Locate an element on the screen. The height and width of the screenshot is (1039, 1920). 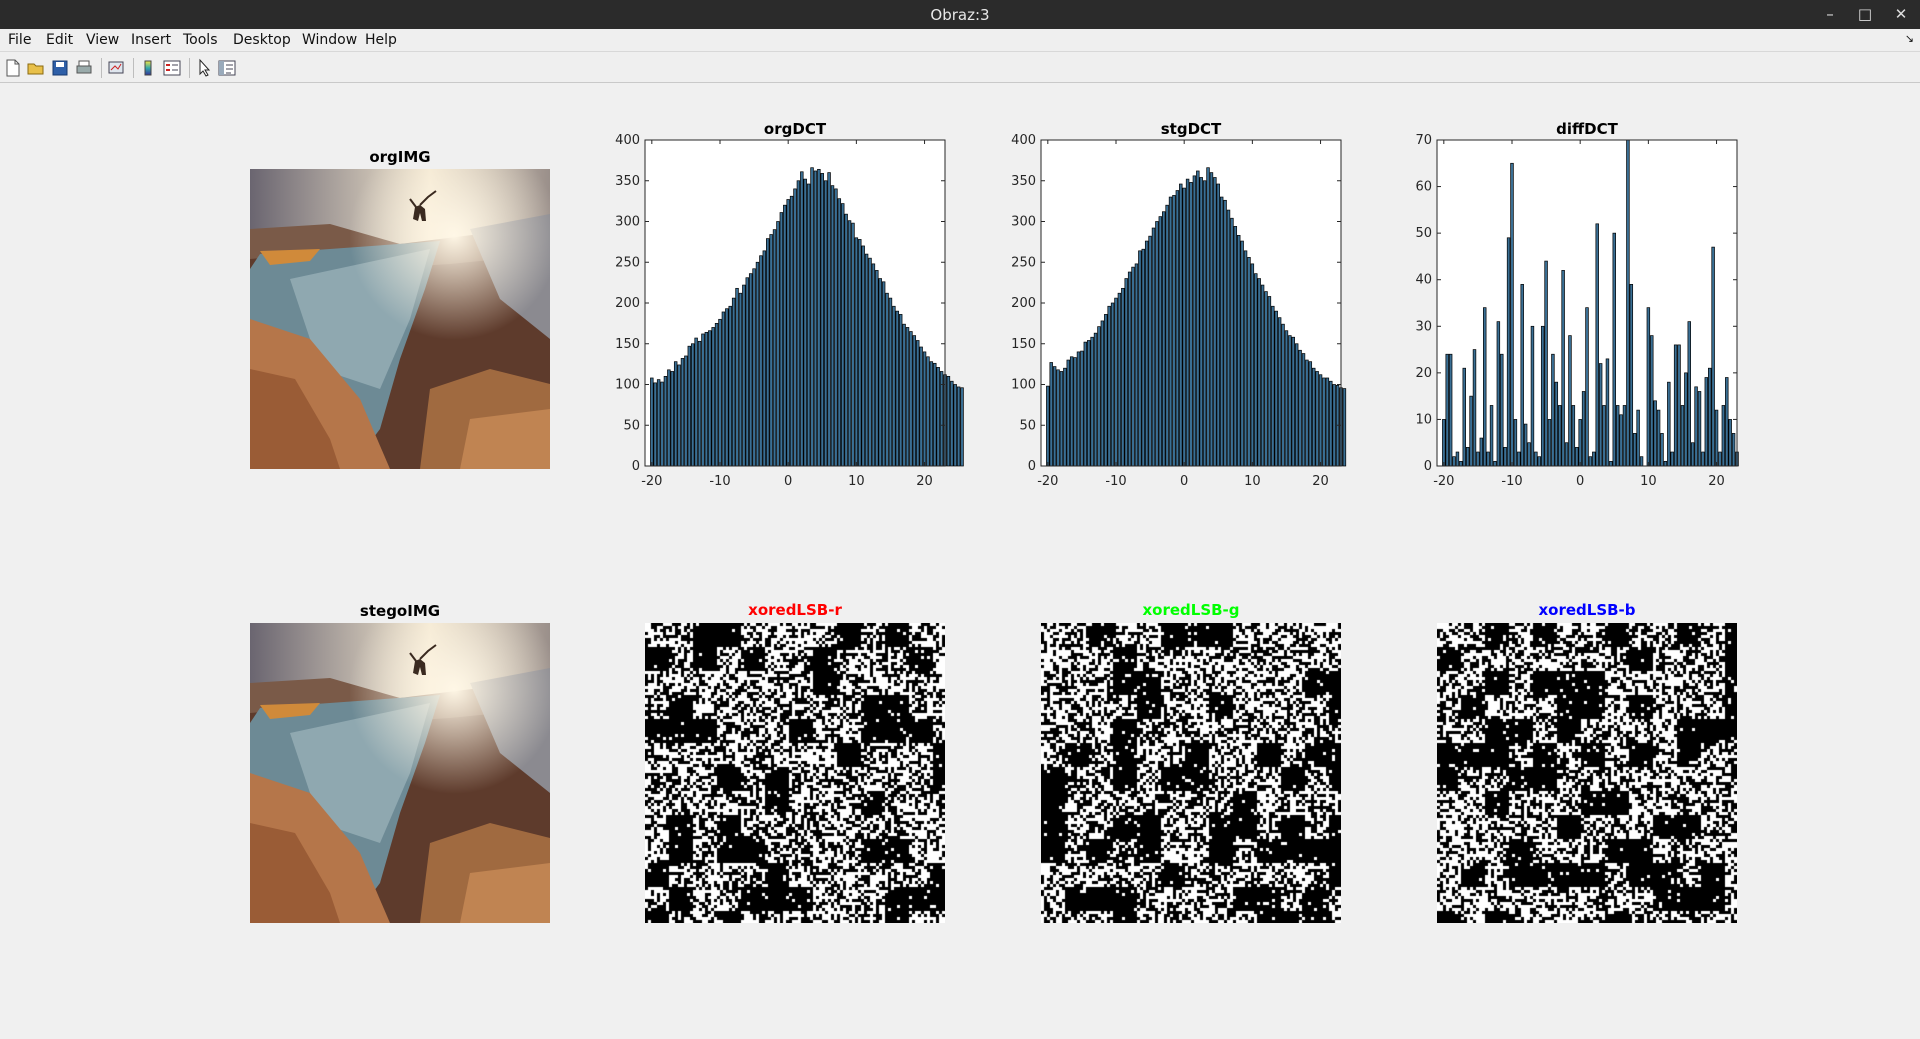
property-inspector-icon is located at coordinates (227, 68).